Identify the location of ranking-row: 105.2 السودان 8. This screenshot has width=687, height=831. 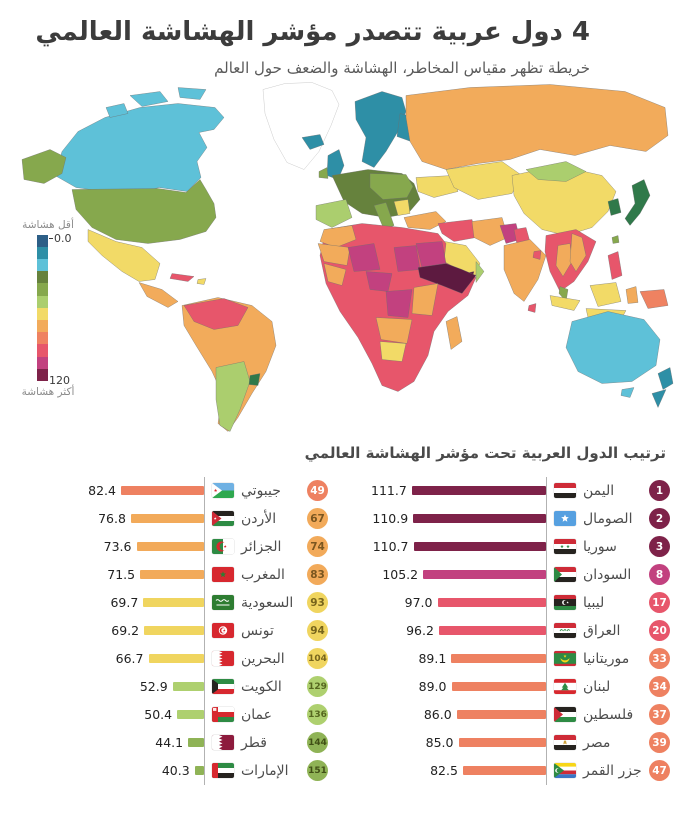
(522, 574).